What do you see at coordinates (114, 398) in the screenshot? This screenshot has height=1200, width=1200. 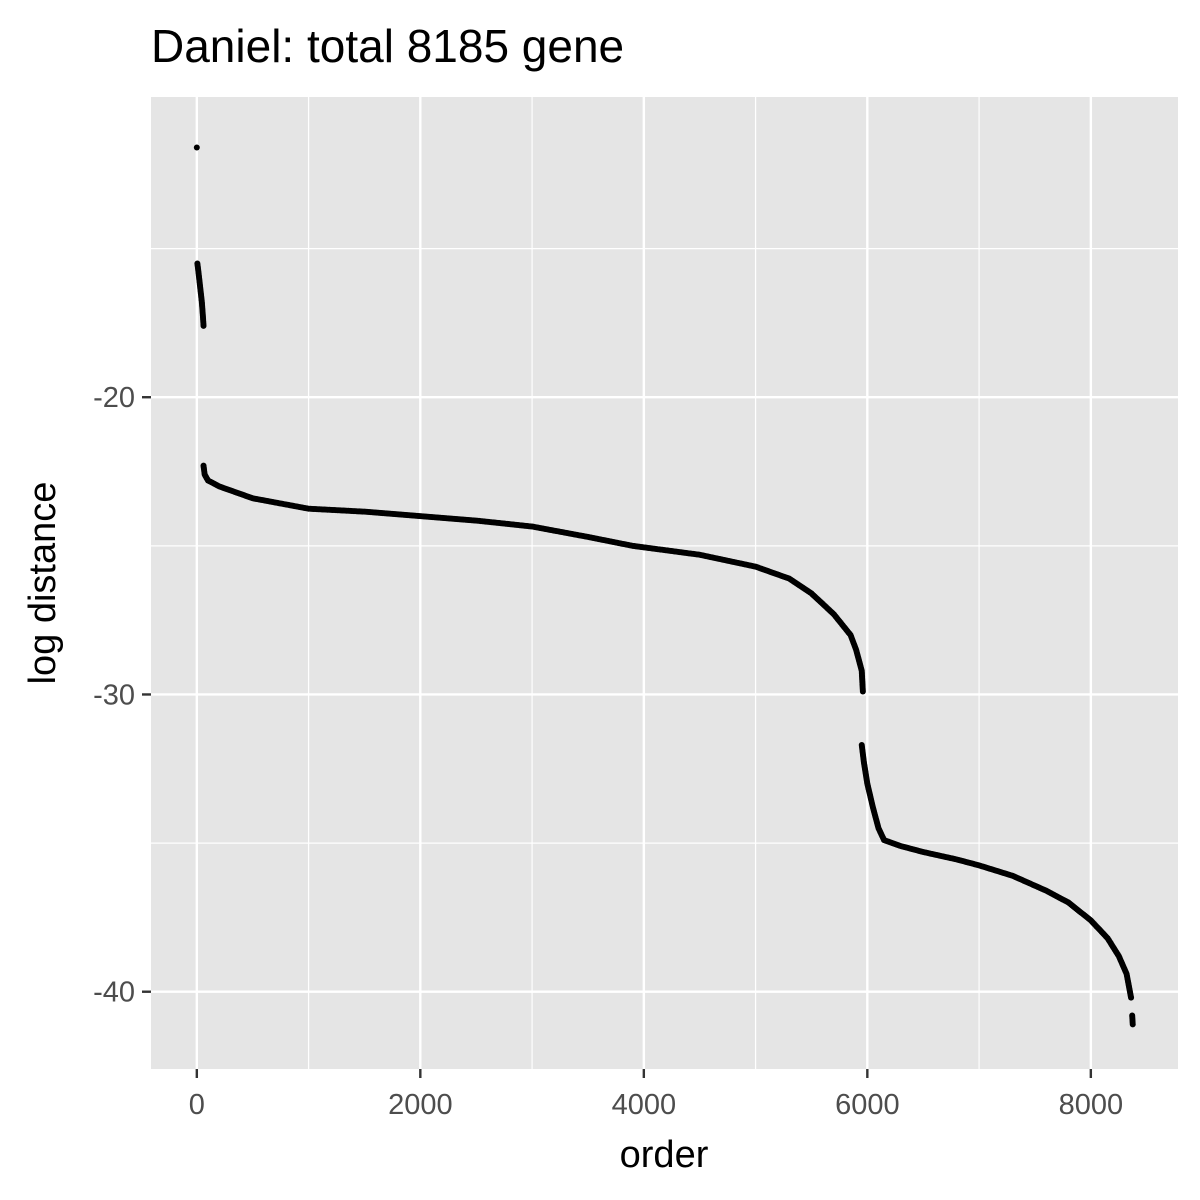 I see `y-tick-label: -20` at bounding box center [114, 398].